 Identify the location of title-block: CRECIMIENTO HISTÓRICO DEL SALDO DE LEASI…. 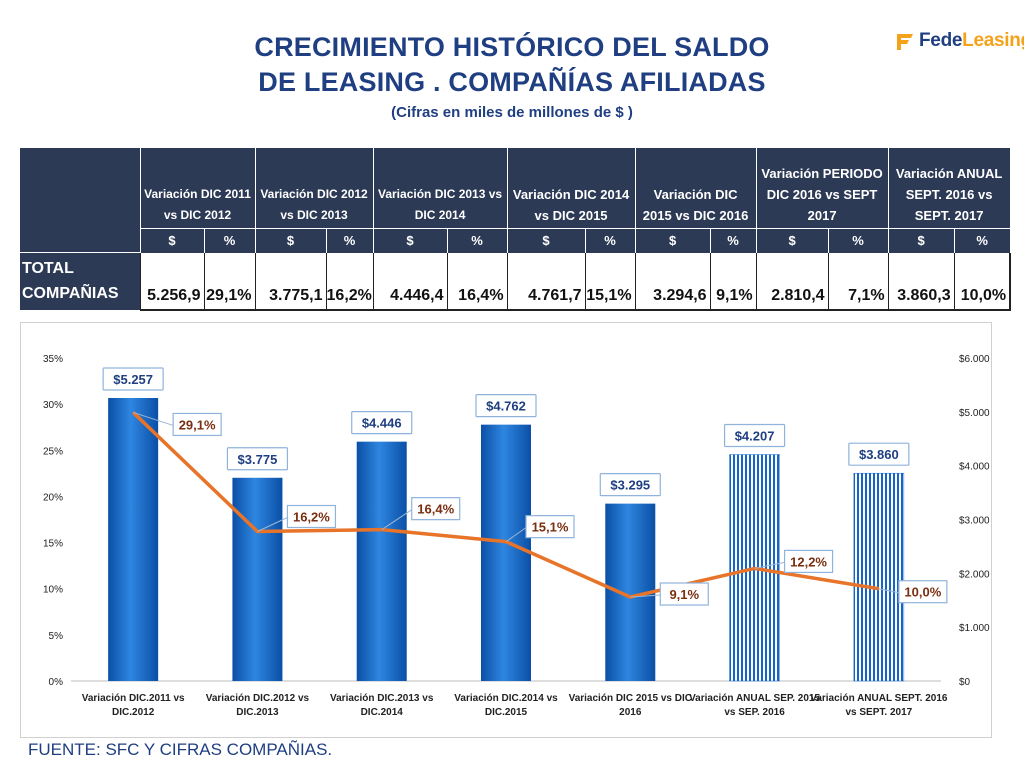
(512, 77).